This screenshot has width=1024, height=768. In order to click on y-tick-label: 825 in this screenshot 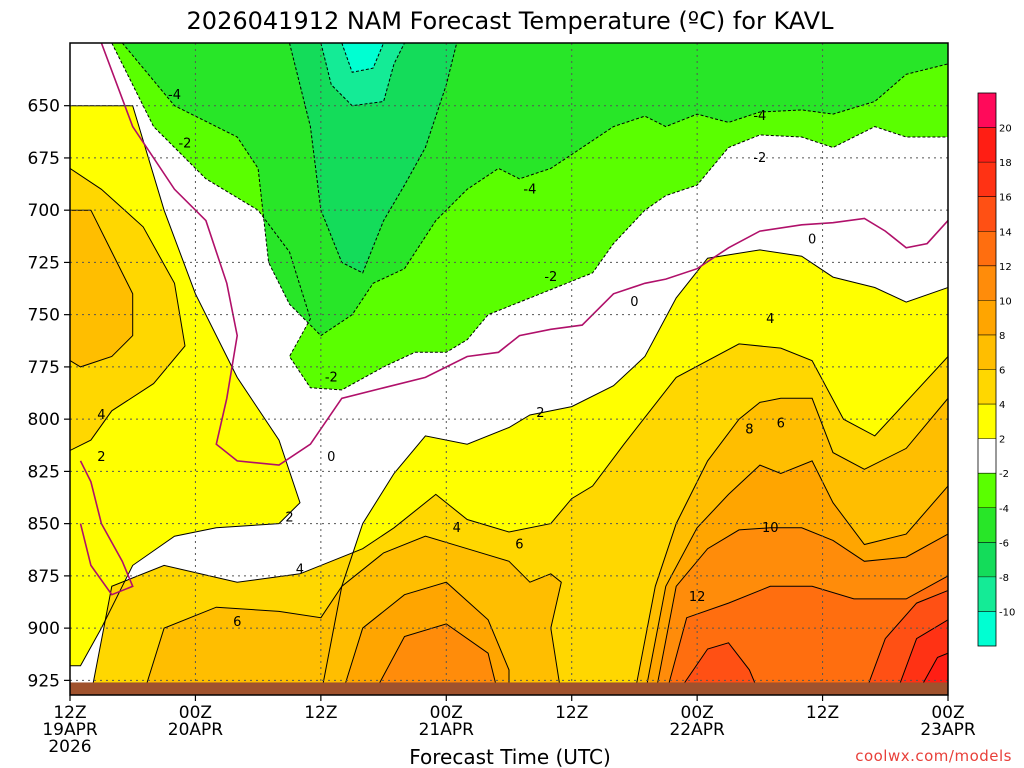, I will do `click(44, 472)`.